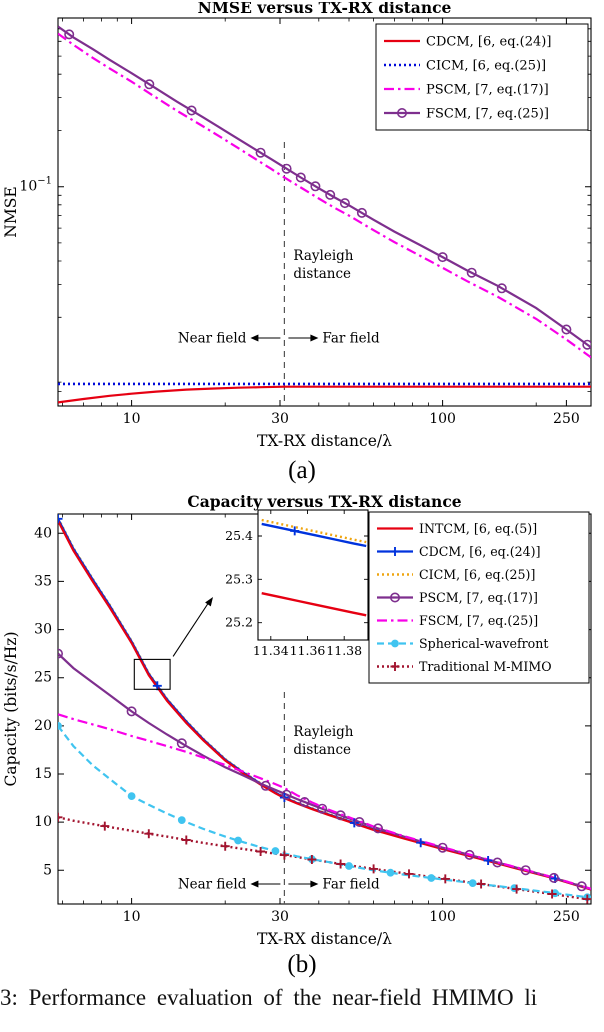  I want to click on x-tick-label: 30, so click(280, 419).